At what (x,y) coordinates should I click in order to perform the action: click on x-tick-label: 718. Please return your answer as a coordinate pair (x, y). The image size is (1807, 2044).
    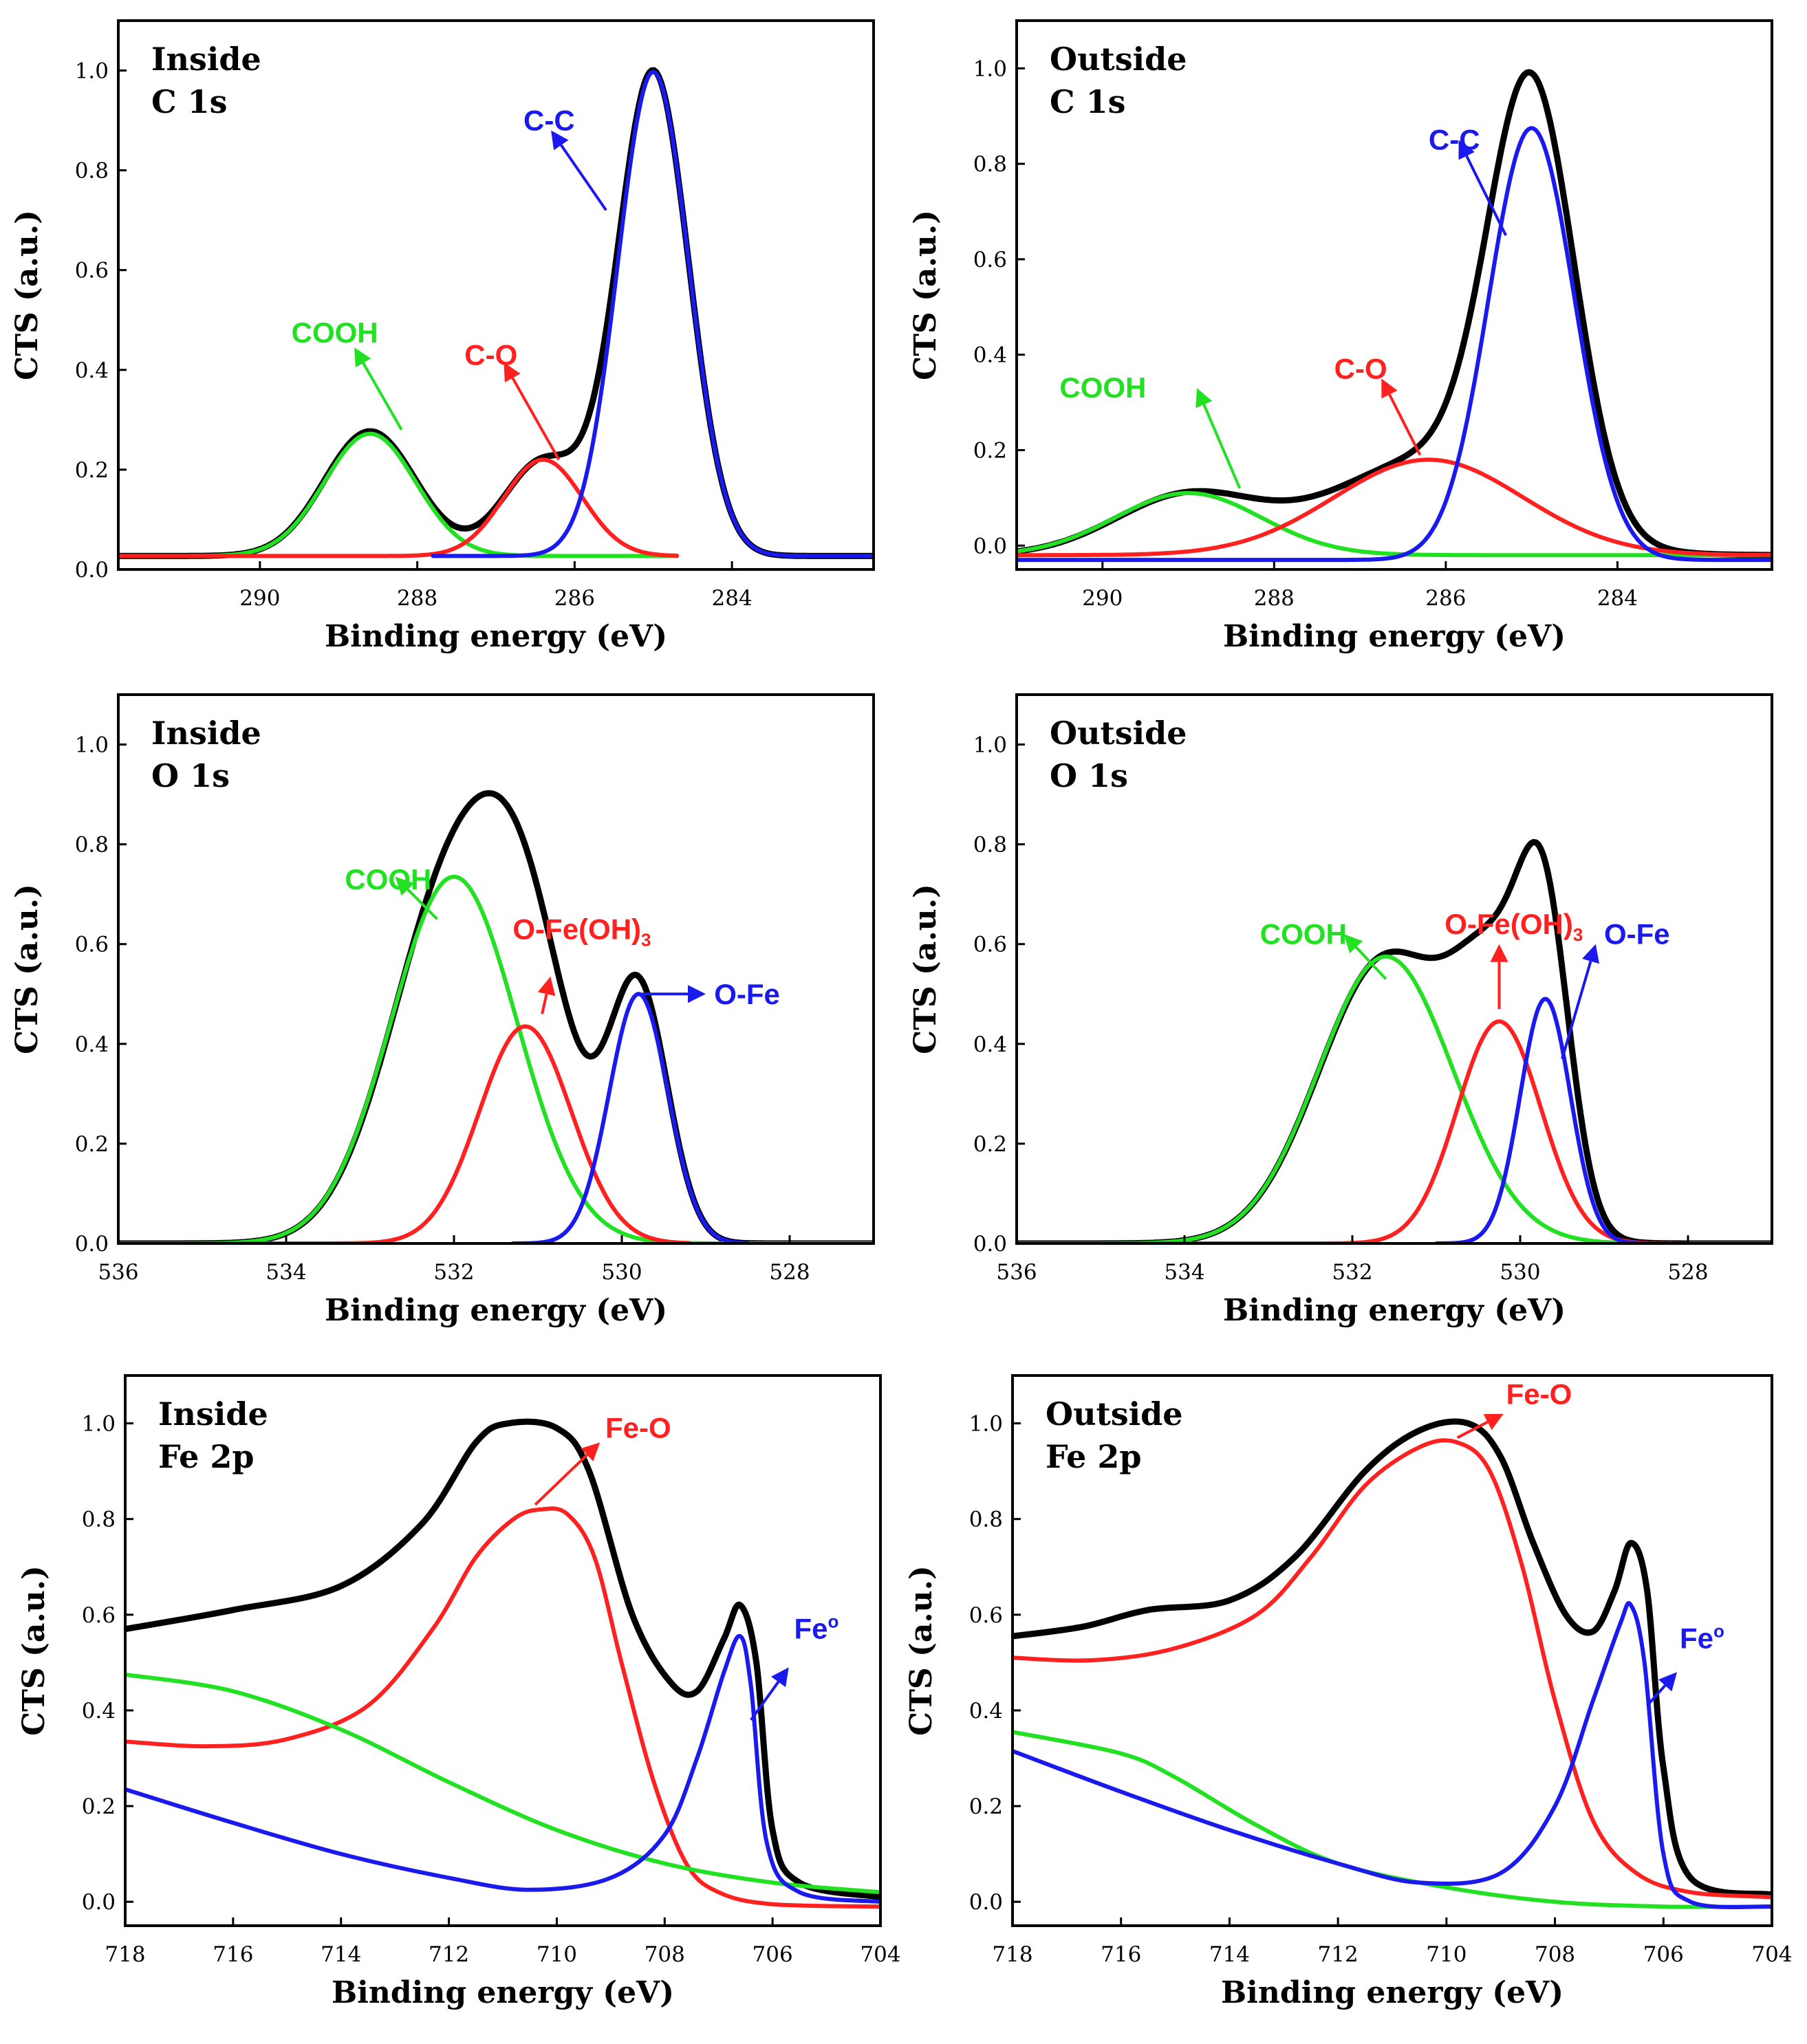
    Looking at the image, I should click on (125, 1954).